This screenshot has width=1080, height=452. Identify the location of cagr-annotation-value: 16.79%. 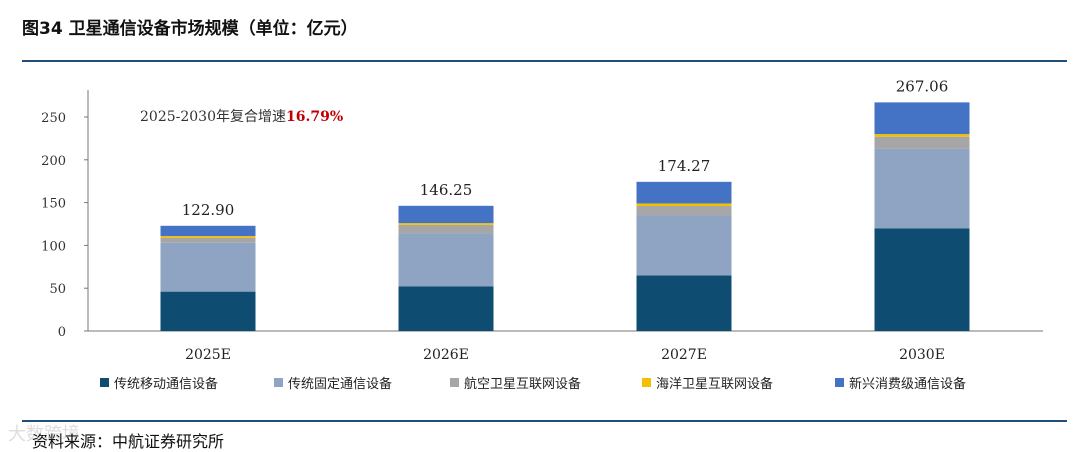
(314, 117).